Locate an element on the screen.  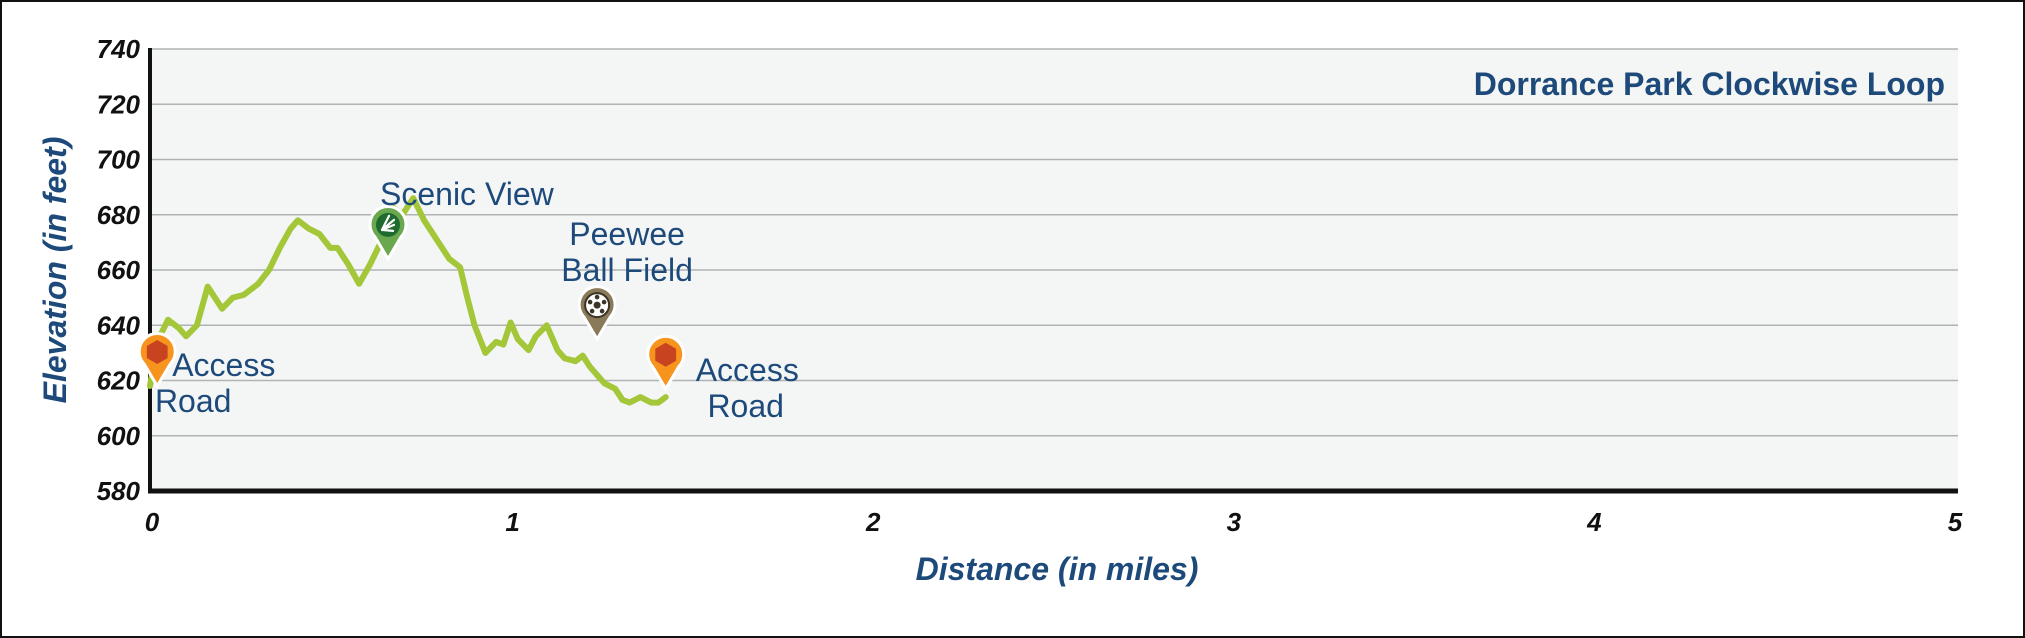
y-tick-label: 580 is located at coordinates (119, 491).